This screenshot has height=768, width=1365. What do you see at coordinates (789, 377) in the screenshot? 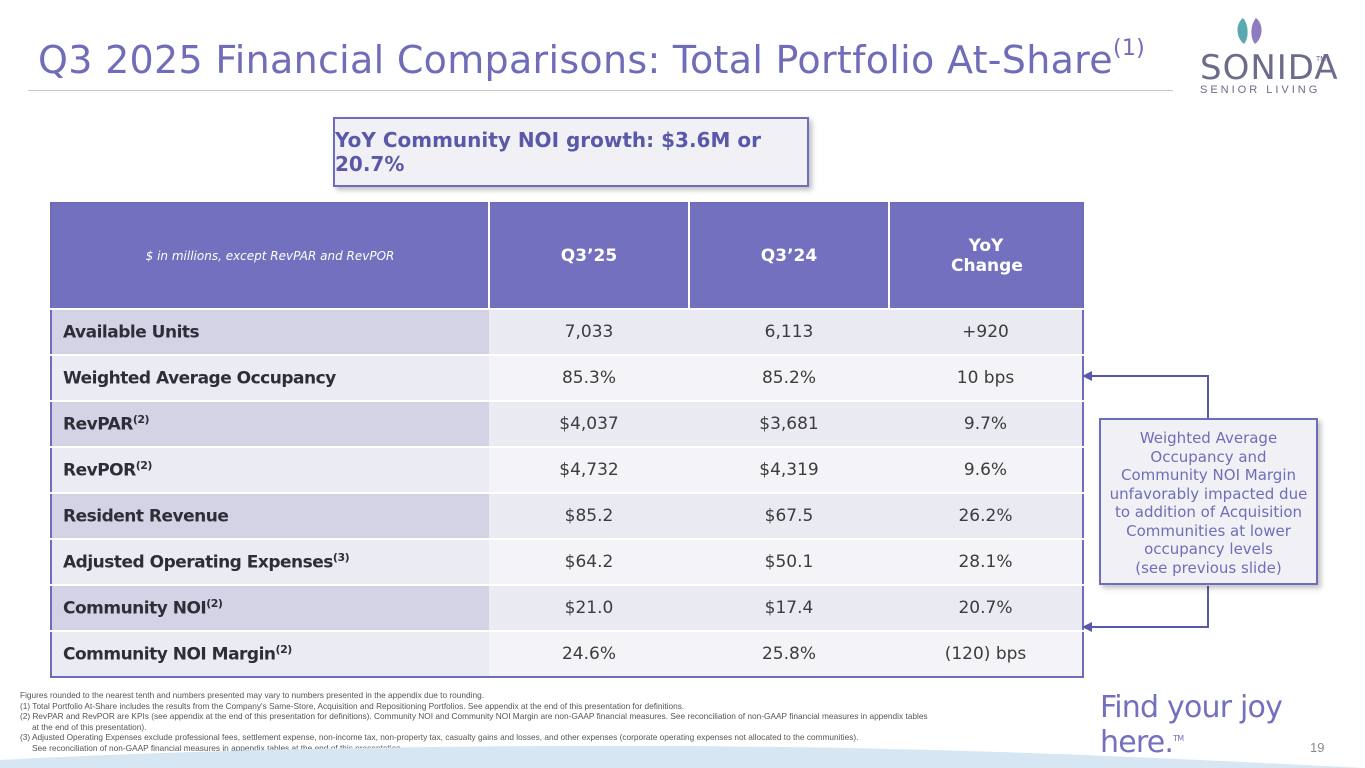
I see `cell-q3-24: 85.2%` at bounding box center [789, 377].